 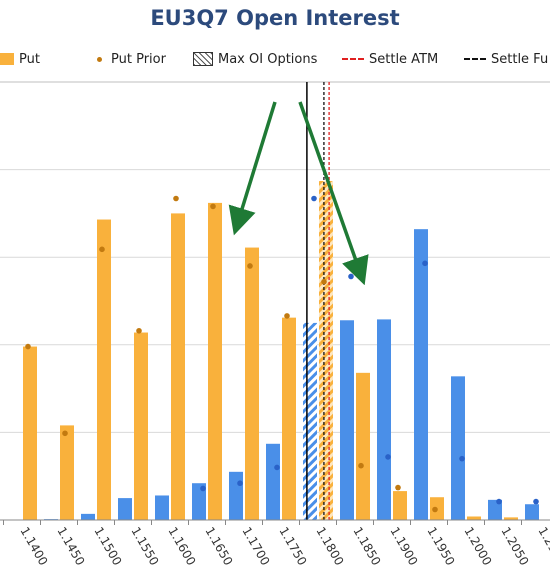 I want to click on chart-title: EU3Q7 Open Interest, so click(x=275, y=18).